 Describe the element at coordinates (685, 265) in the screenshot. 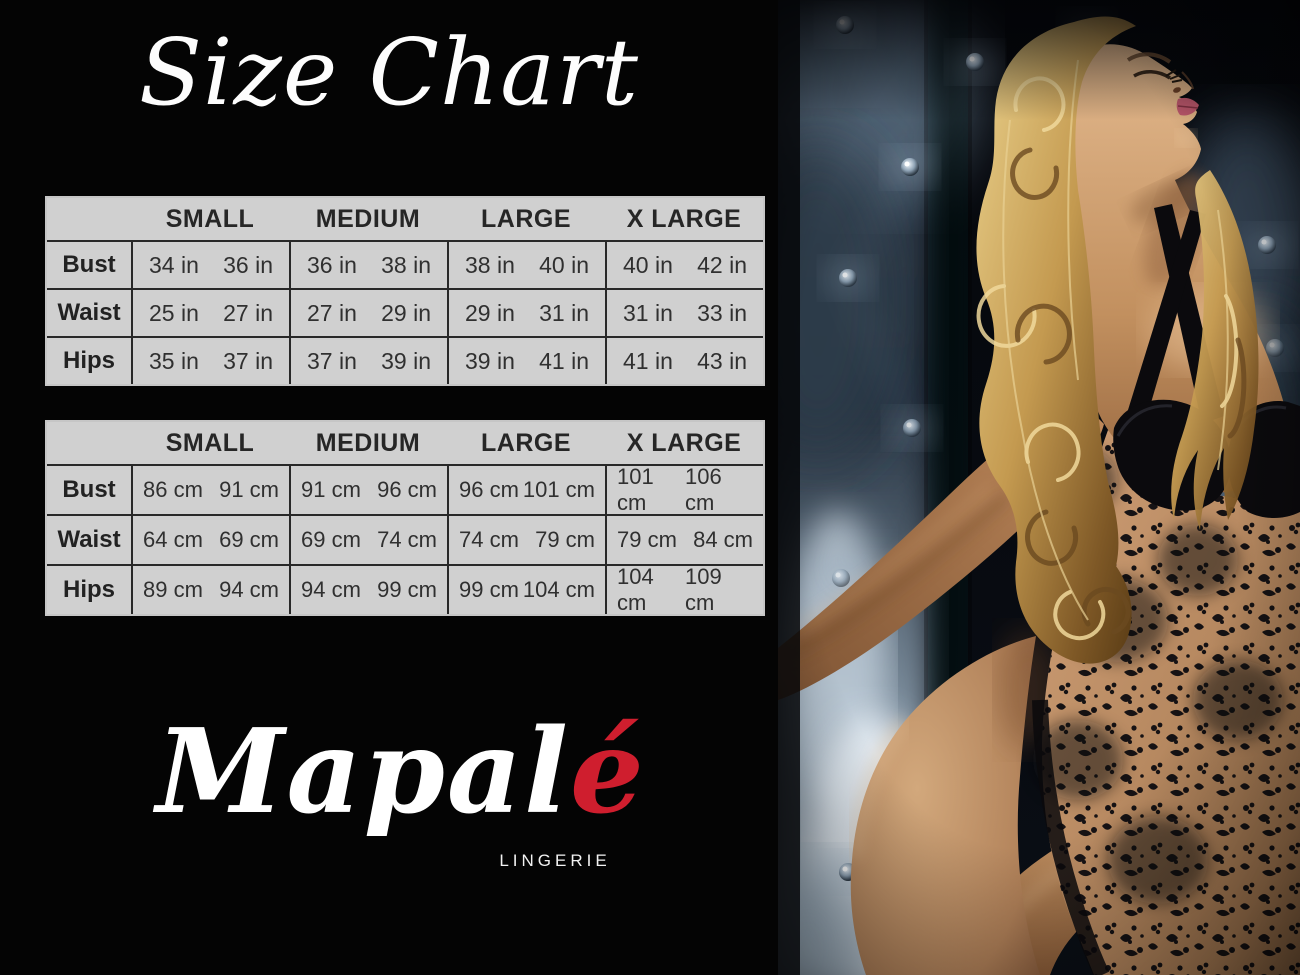

I see `size-cell: 40 in 42 in` at that location.